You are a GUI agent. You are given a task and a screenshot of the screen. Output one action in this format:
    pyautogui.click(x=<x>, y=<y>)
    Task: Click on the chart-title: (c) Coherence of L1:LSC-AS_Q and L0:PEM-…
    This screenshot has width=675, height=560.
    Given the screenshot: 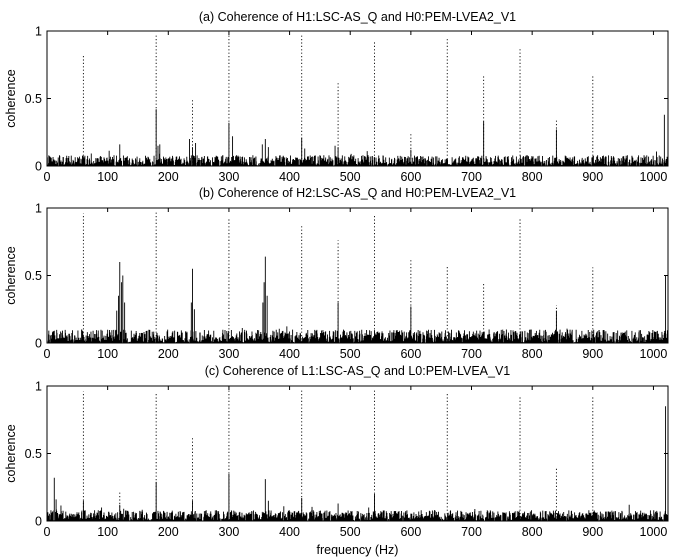 What is the action you would take?
    pyautogui.click(x=358, y=371)
    